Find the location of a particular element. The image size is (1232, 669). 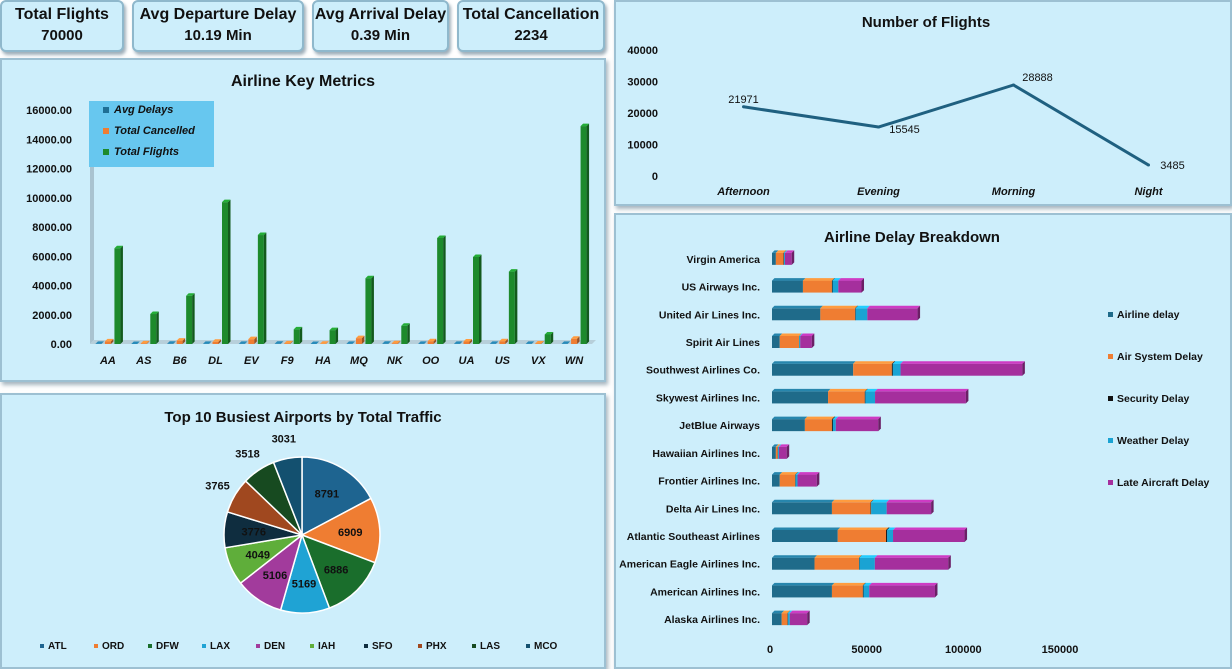

legend-label: Security Delay is located at coordinates (1153, 399).